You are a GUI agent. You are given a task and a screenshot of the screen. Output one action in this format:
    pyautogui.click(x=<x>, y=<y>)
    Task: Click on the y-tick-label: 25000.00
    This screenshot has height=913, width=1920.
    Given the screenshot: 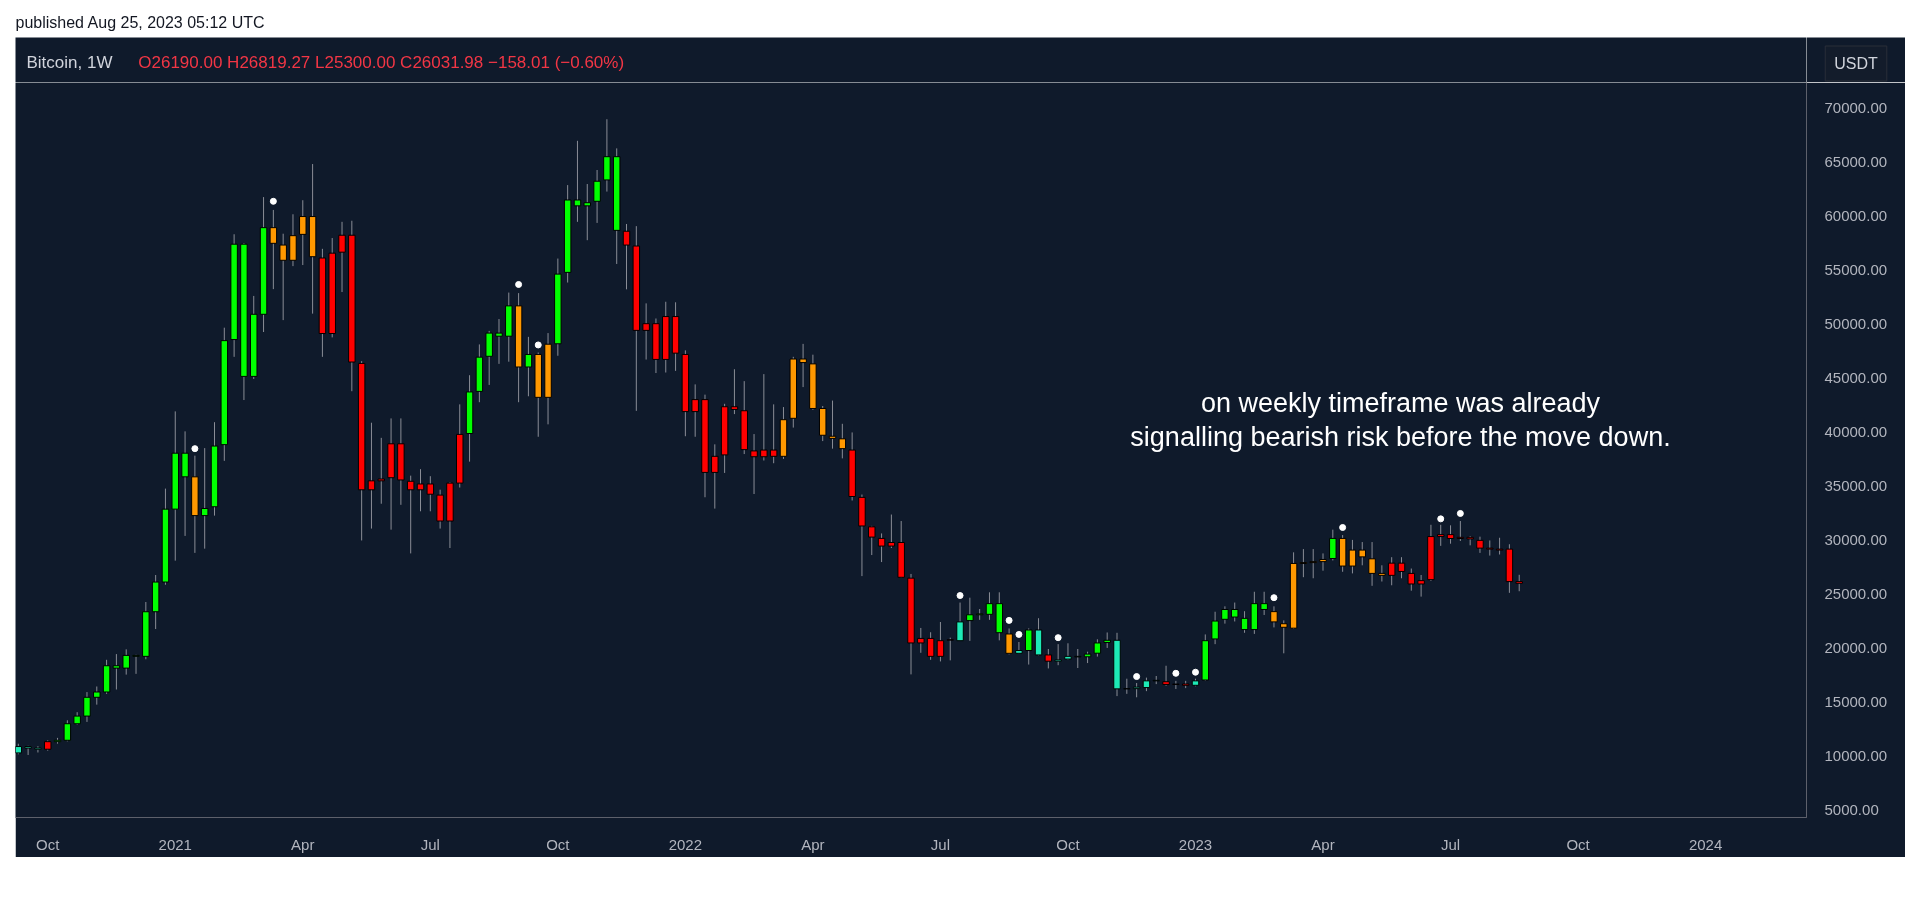 What is the action you would take?
    pyautogui.click(x=1856, y=594)
    